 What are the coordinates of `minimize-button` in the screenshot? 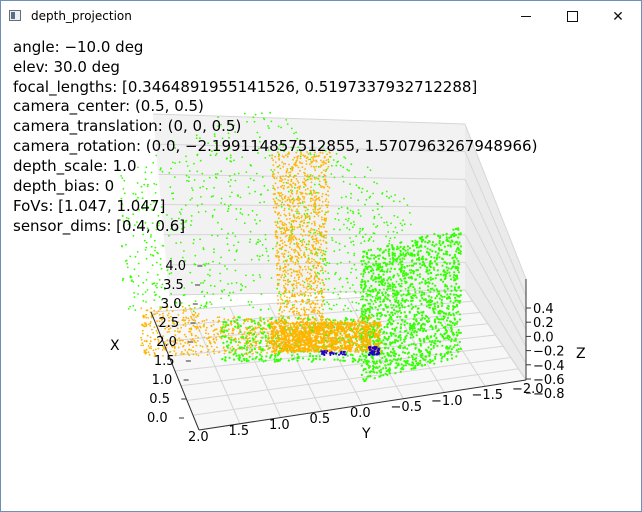 It's located at (526, 16).